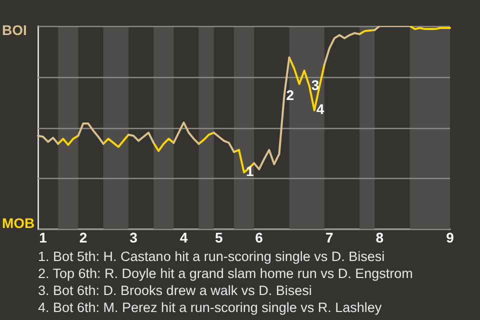 This screenshot has height=320, width=480. What do you see at coordinates (212, 256) in the screenshot?
I see `text: 1. Bot 5th: H. Castano hit a run-scoring single vs D. Bisesi` at bounding box center [212, 256].